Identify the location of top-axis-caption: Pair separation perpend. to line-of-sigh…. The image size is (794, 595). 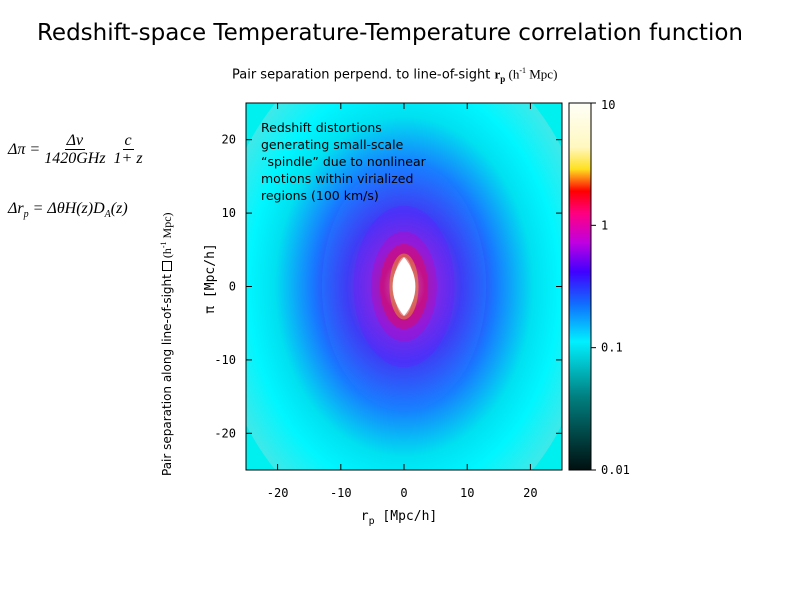
(394, 75).